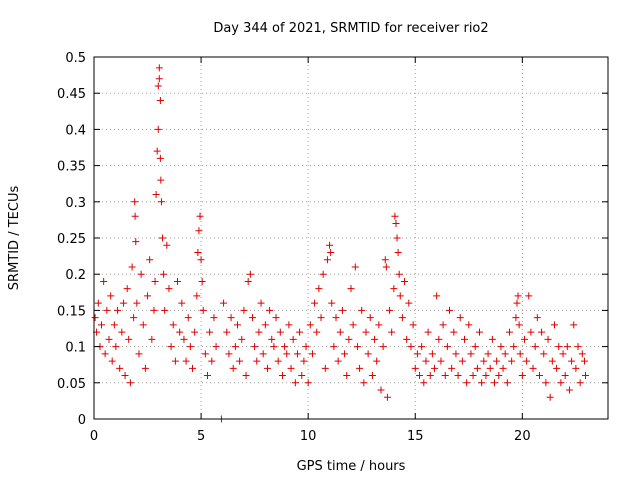  What do you see at coordinates (308, 436) in the screenshot?
I see `x-tick-label: 10` at bounding box center [308, 436].